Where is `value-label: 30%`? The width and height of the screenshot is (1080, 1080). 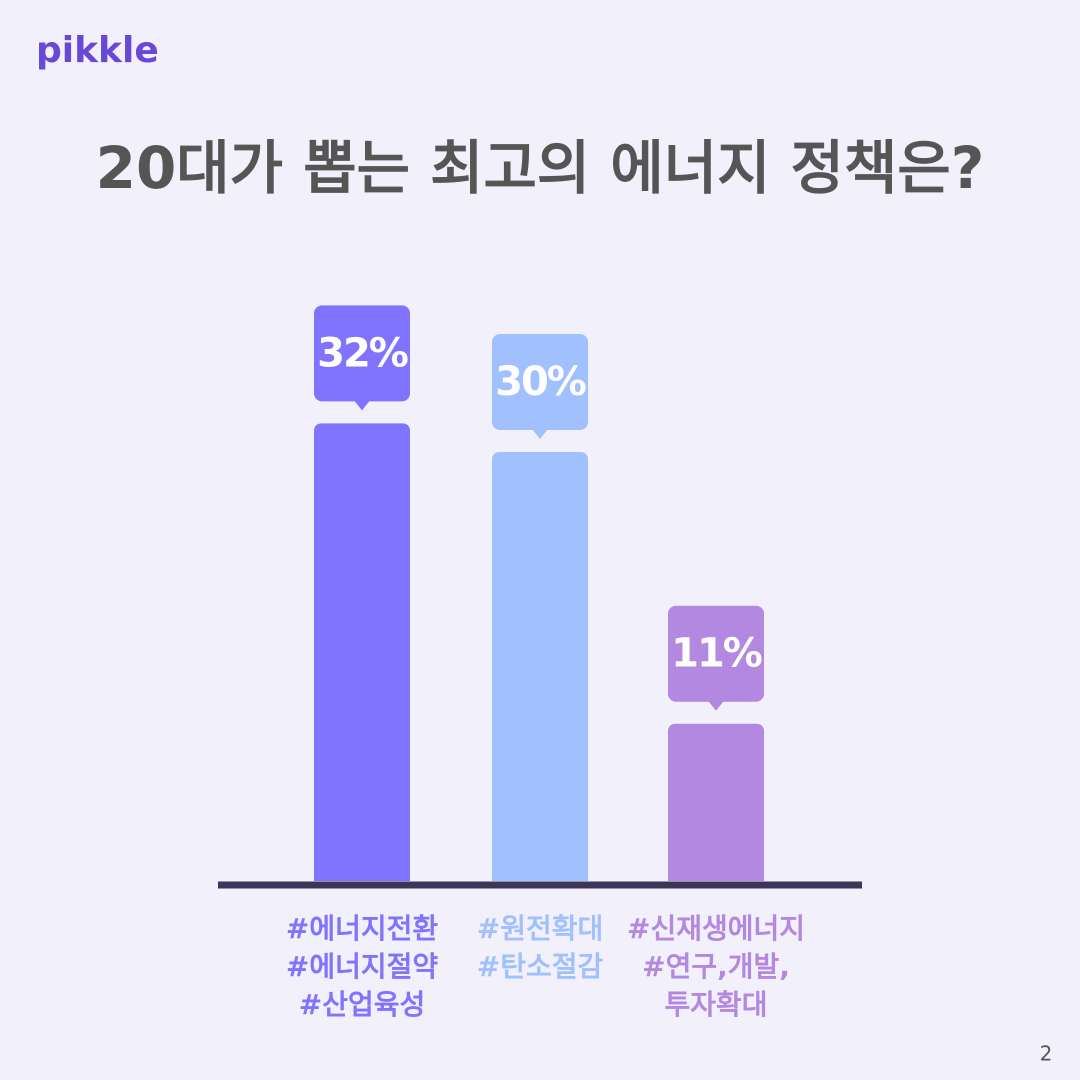 value-label: 30% is located at coordinates (540, 382).